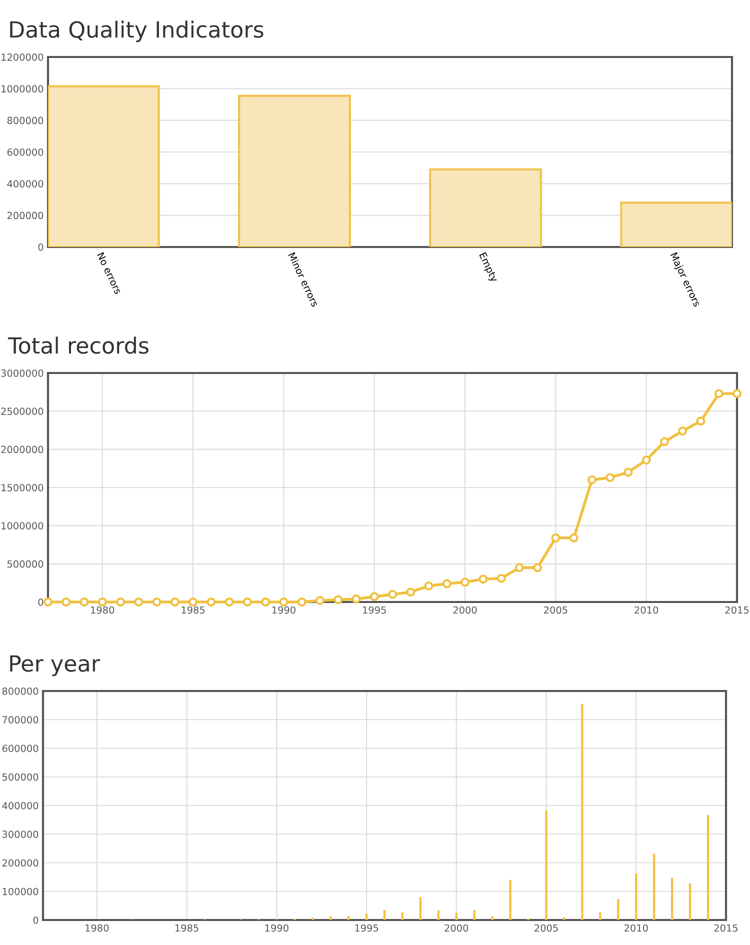 The height and width of the screenshot is (945, 750). I want to click on y-tick-label: 300000, so click(20, 834).